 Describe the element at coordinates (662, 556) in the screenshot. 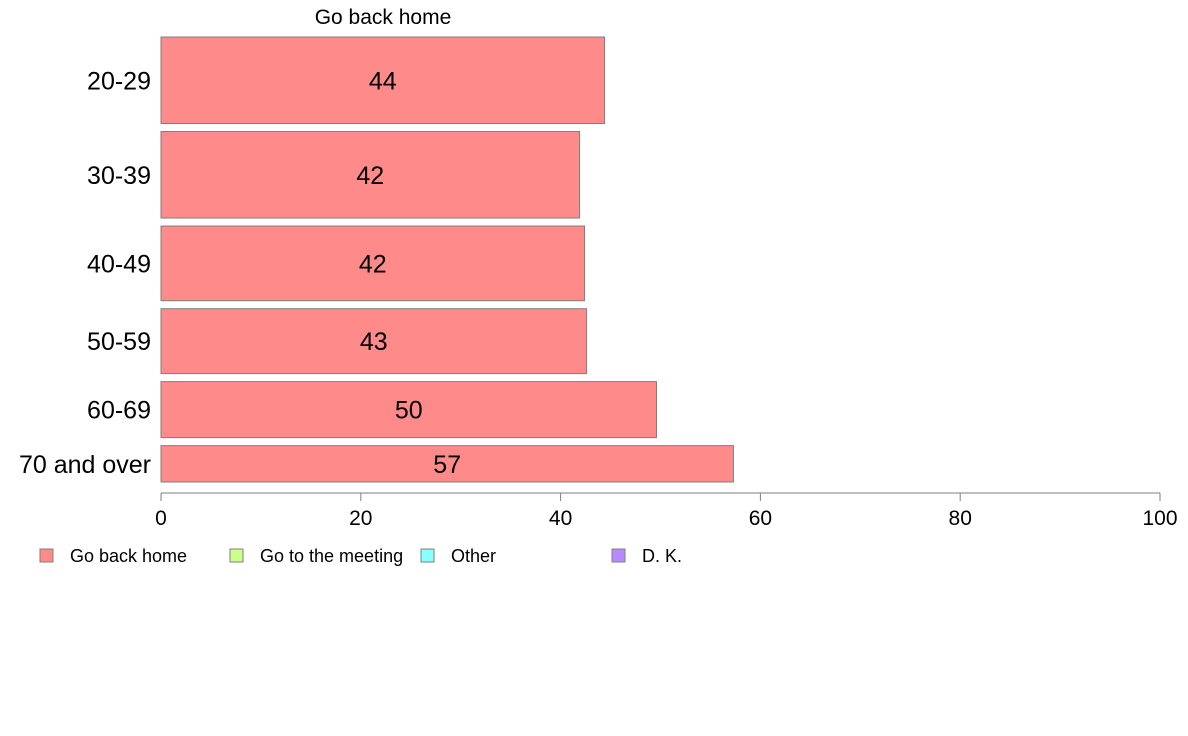

I see `legend-label: D. K.` at that location.